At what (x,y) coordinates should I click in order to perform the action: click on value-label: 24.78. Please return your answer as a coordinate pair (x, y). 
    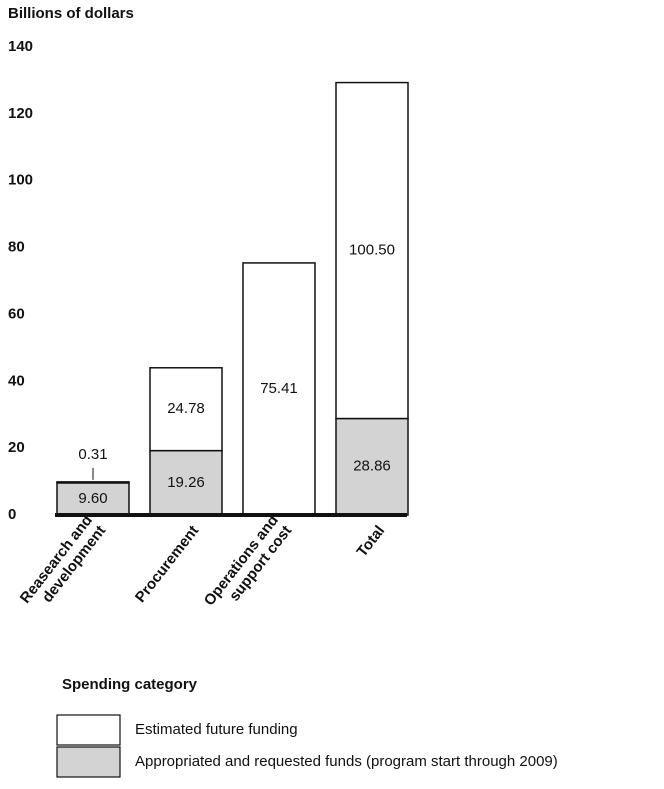
    Looking at the image, I should click on (186, 408).